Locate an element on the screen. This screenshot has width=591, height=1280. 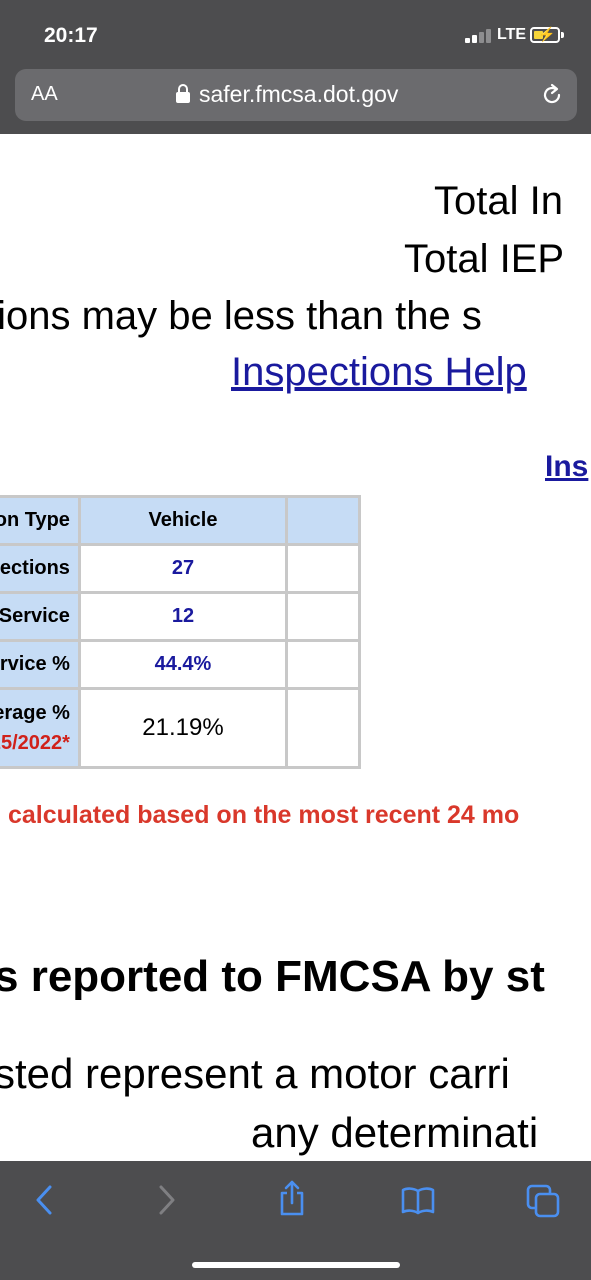
national-average-vehicle: 21.19% is located at coordinates (183, 728).